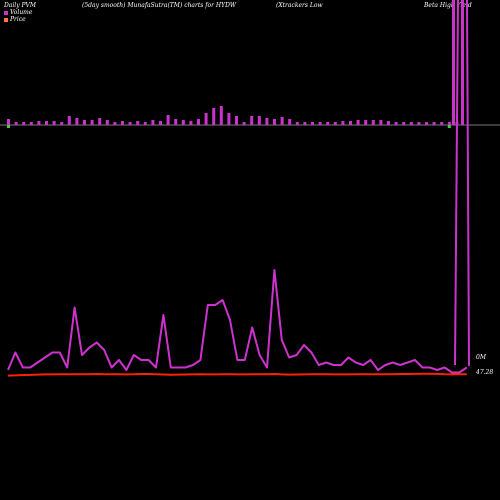 This screenshot has width=500, height=500. What do you see at coordinates (18, 19) in the screenshot?
I see `legend-price-label: Price` at bounding box center [18, 19].